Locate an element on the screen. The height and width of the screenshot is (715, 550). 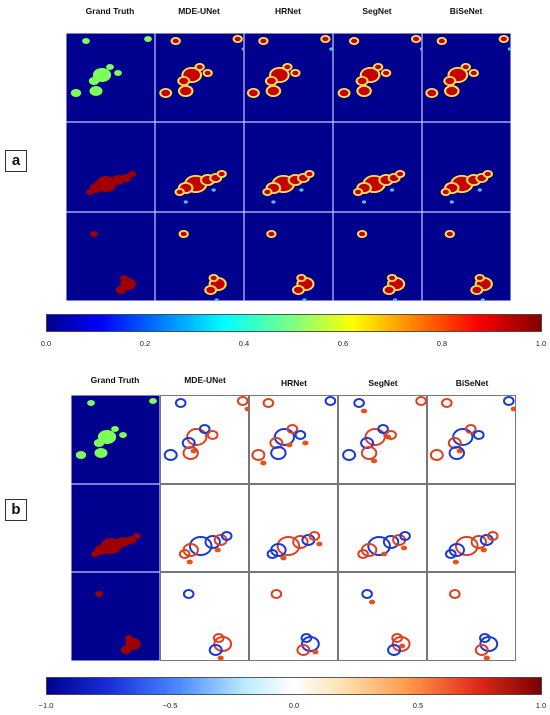
panel-b-colorbar is located at coordinates (294, 686).